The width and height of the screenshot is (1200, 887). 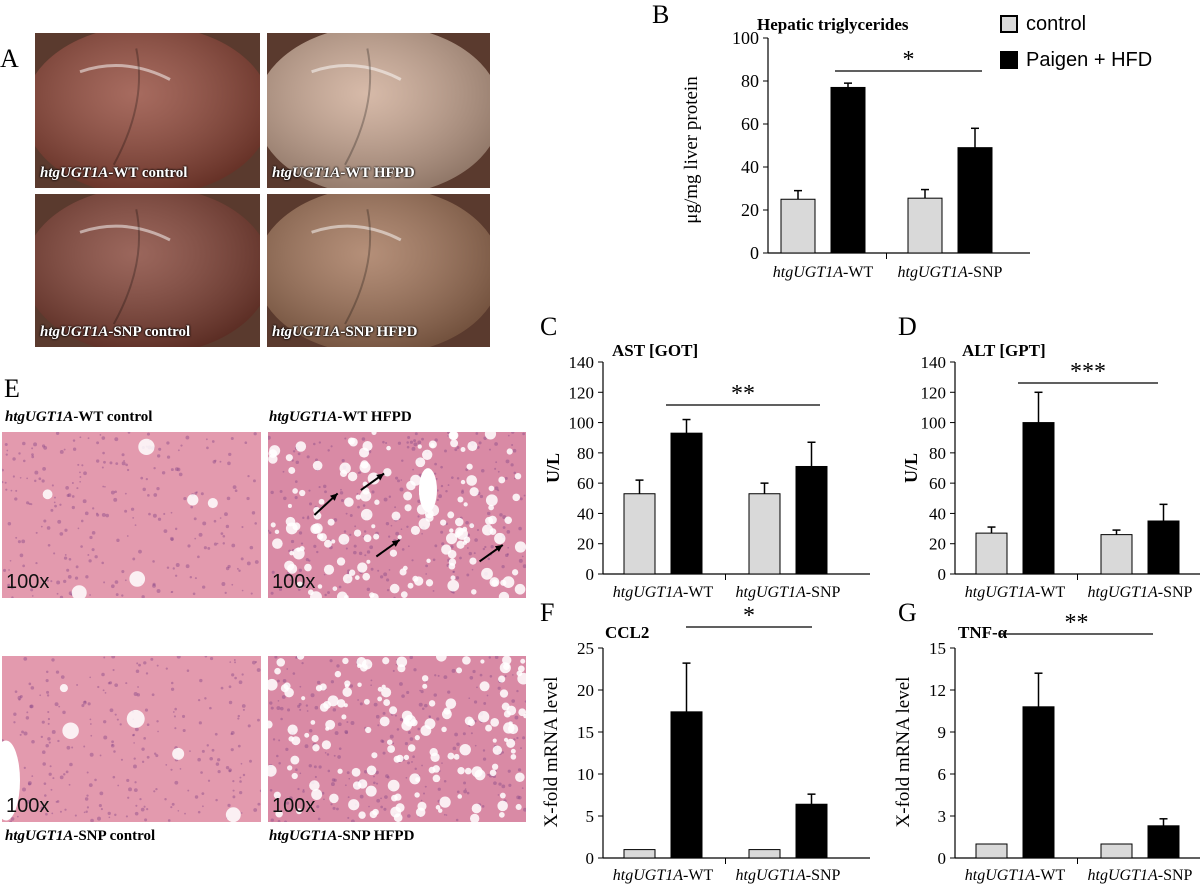 I want to click on y-axis-label: μg/mg liver protein, so click(x=691, y=150).